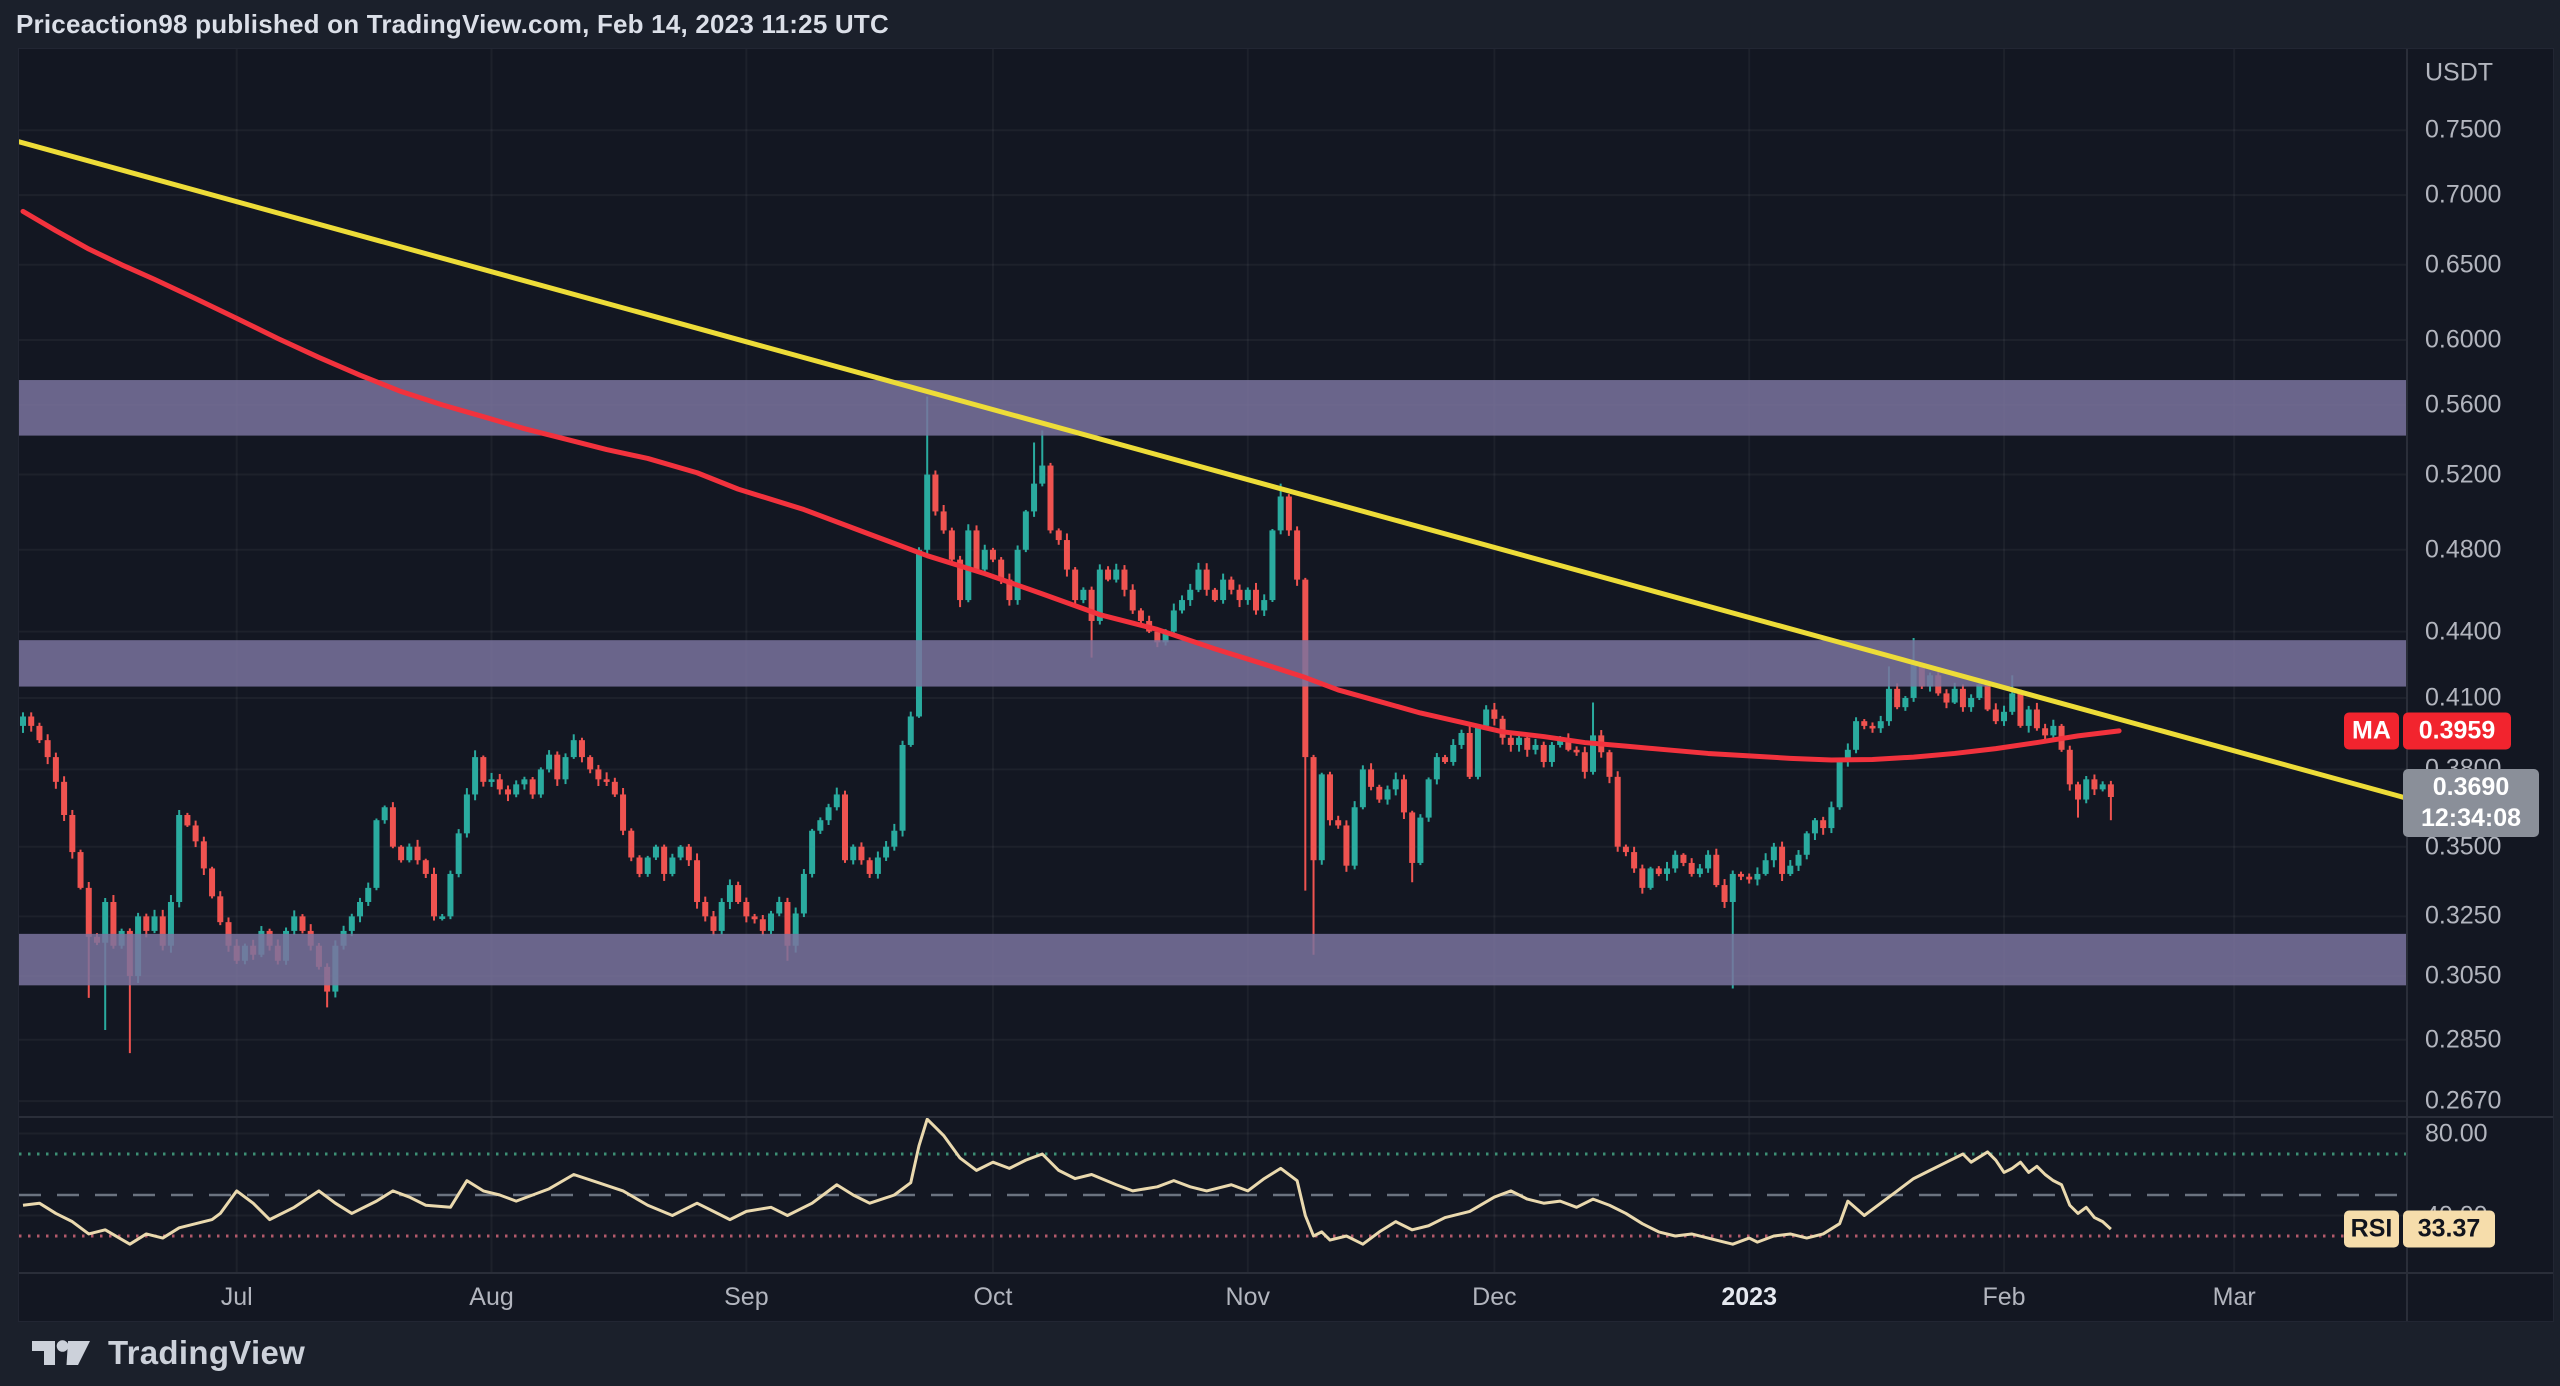 This screenshot has height=1386, width=2560. What do you see at coordinates (2471, 818) in the screenshot?
I see `bar-close-countdown: 12:34:08` at bounding box center [2471, 818].